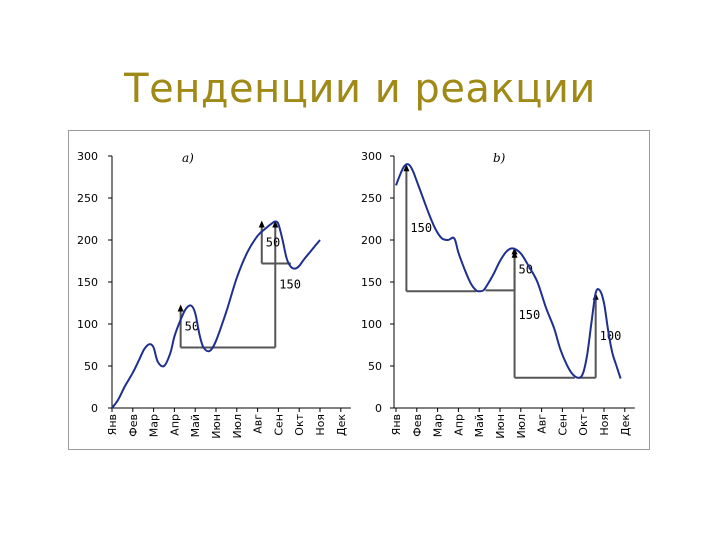 This screenshot has height=540, width=720. What do you see at coordinates (360, 89) in the screenshot?
I see `slide-title: Тенденции и реакции` at bounding box center [360, 89].